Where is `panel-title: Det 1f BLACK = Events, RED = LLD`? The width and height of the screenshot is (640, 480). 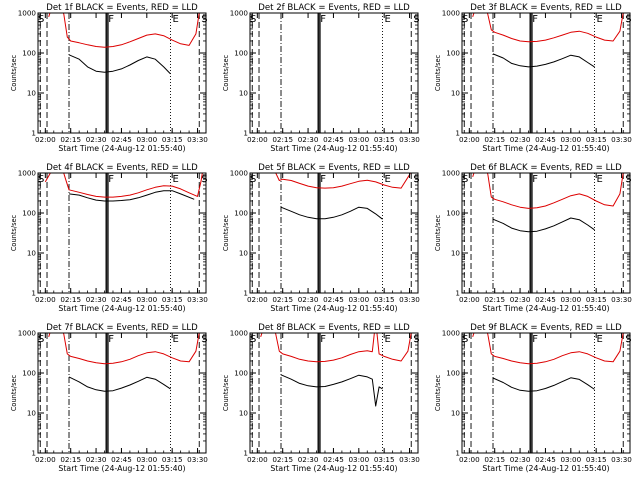
panel-title: Det 1f BLACK = Events, RED = LLD is located at coordinates (122, 8).